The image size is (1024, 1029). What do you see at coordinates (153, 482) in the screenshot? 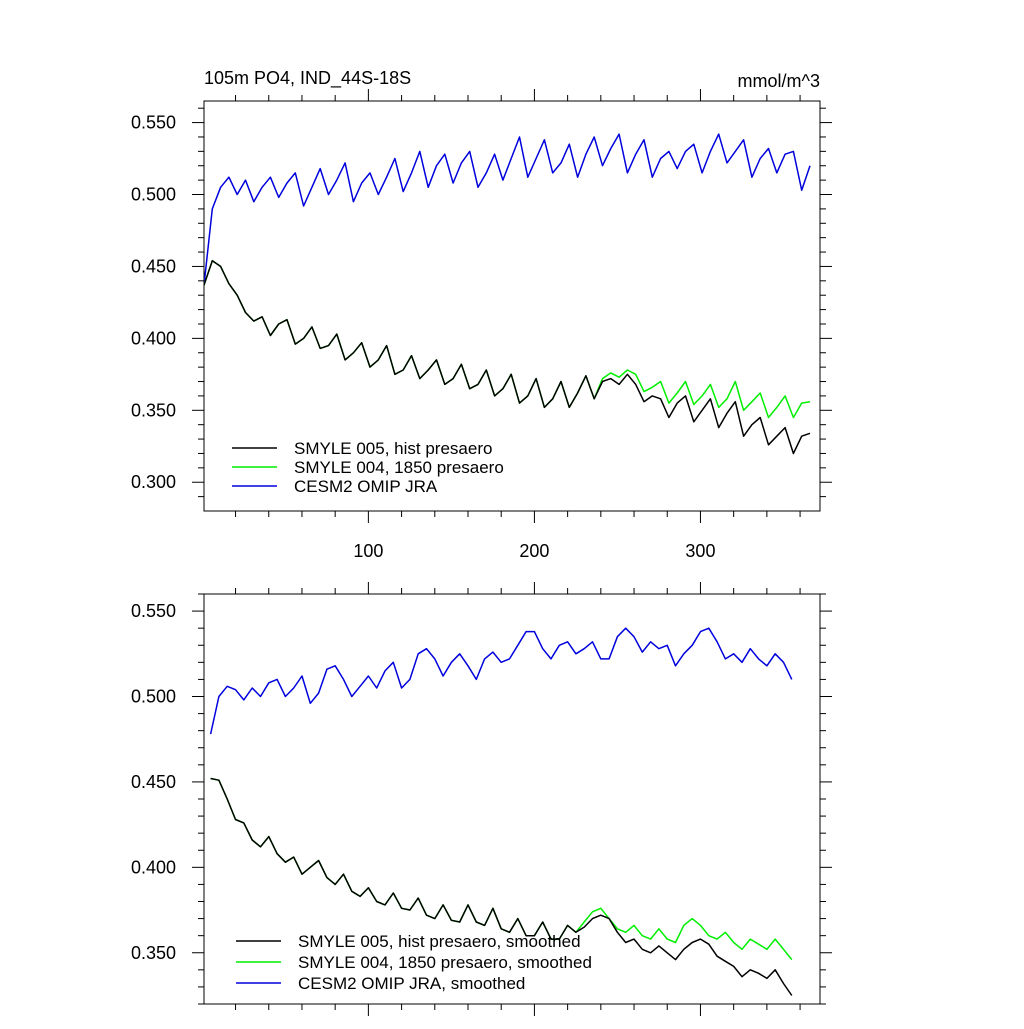
I see `y-tick-label: 0.300` at bounding box center [153, 482].